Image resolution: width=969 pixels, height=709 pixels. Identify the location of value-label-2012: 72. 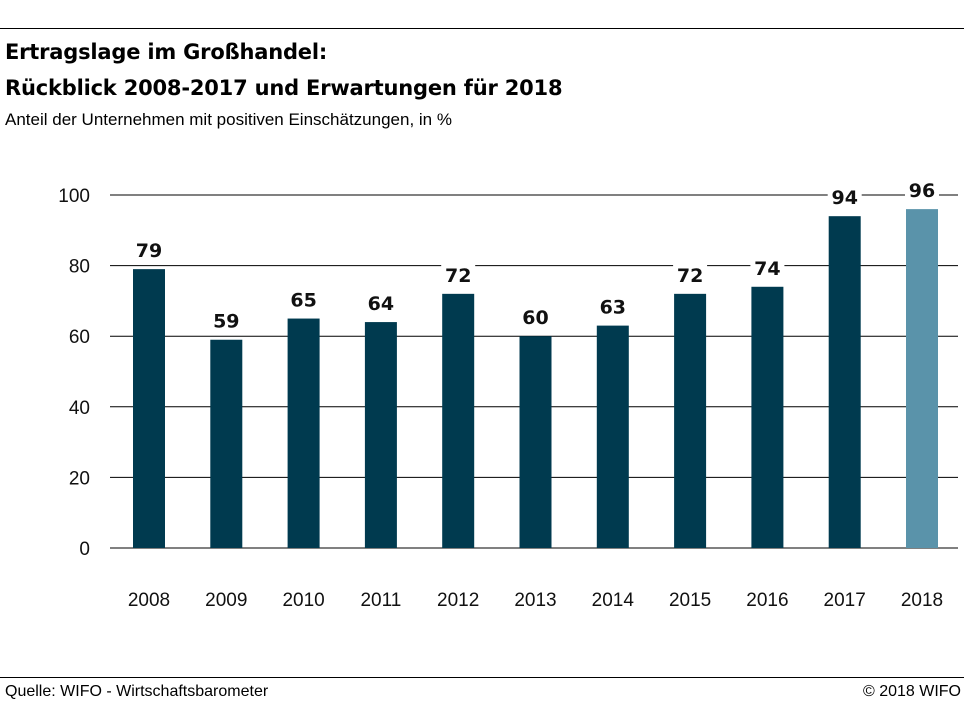
(458, 276).